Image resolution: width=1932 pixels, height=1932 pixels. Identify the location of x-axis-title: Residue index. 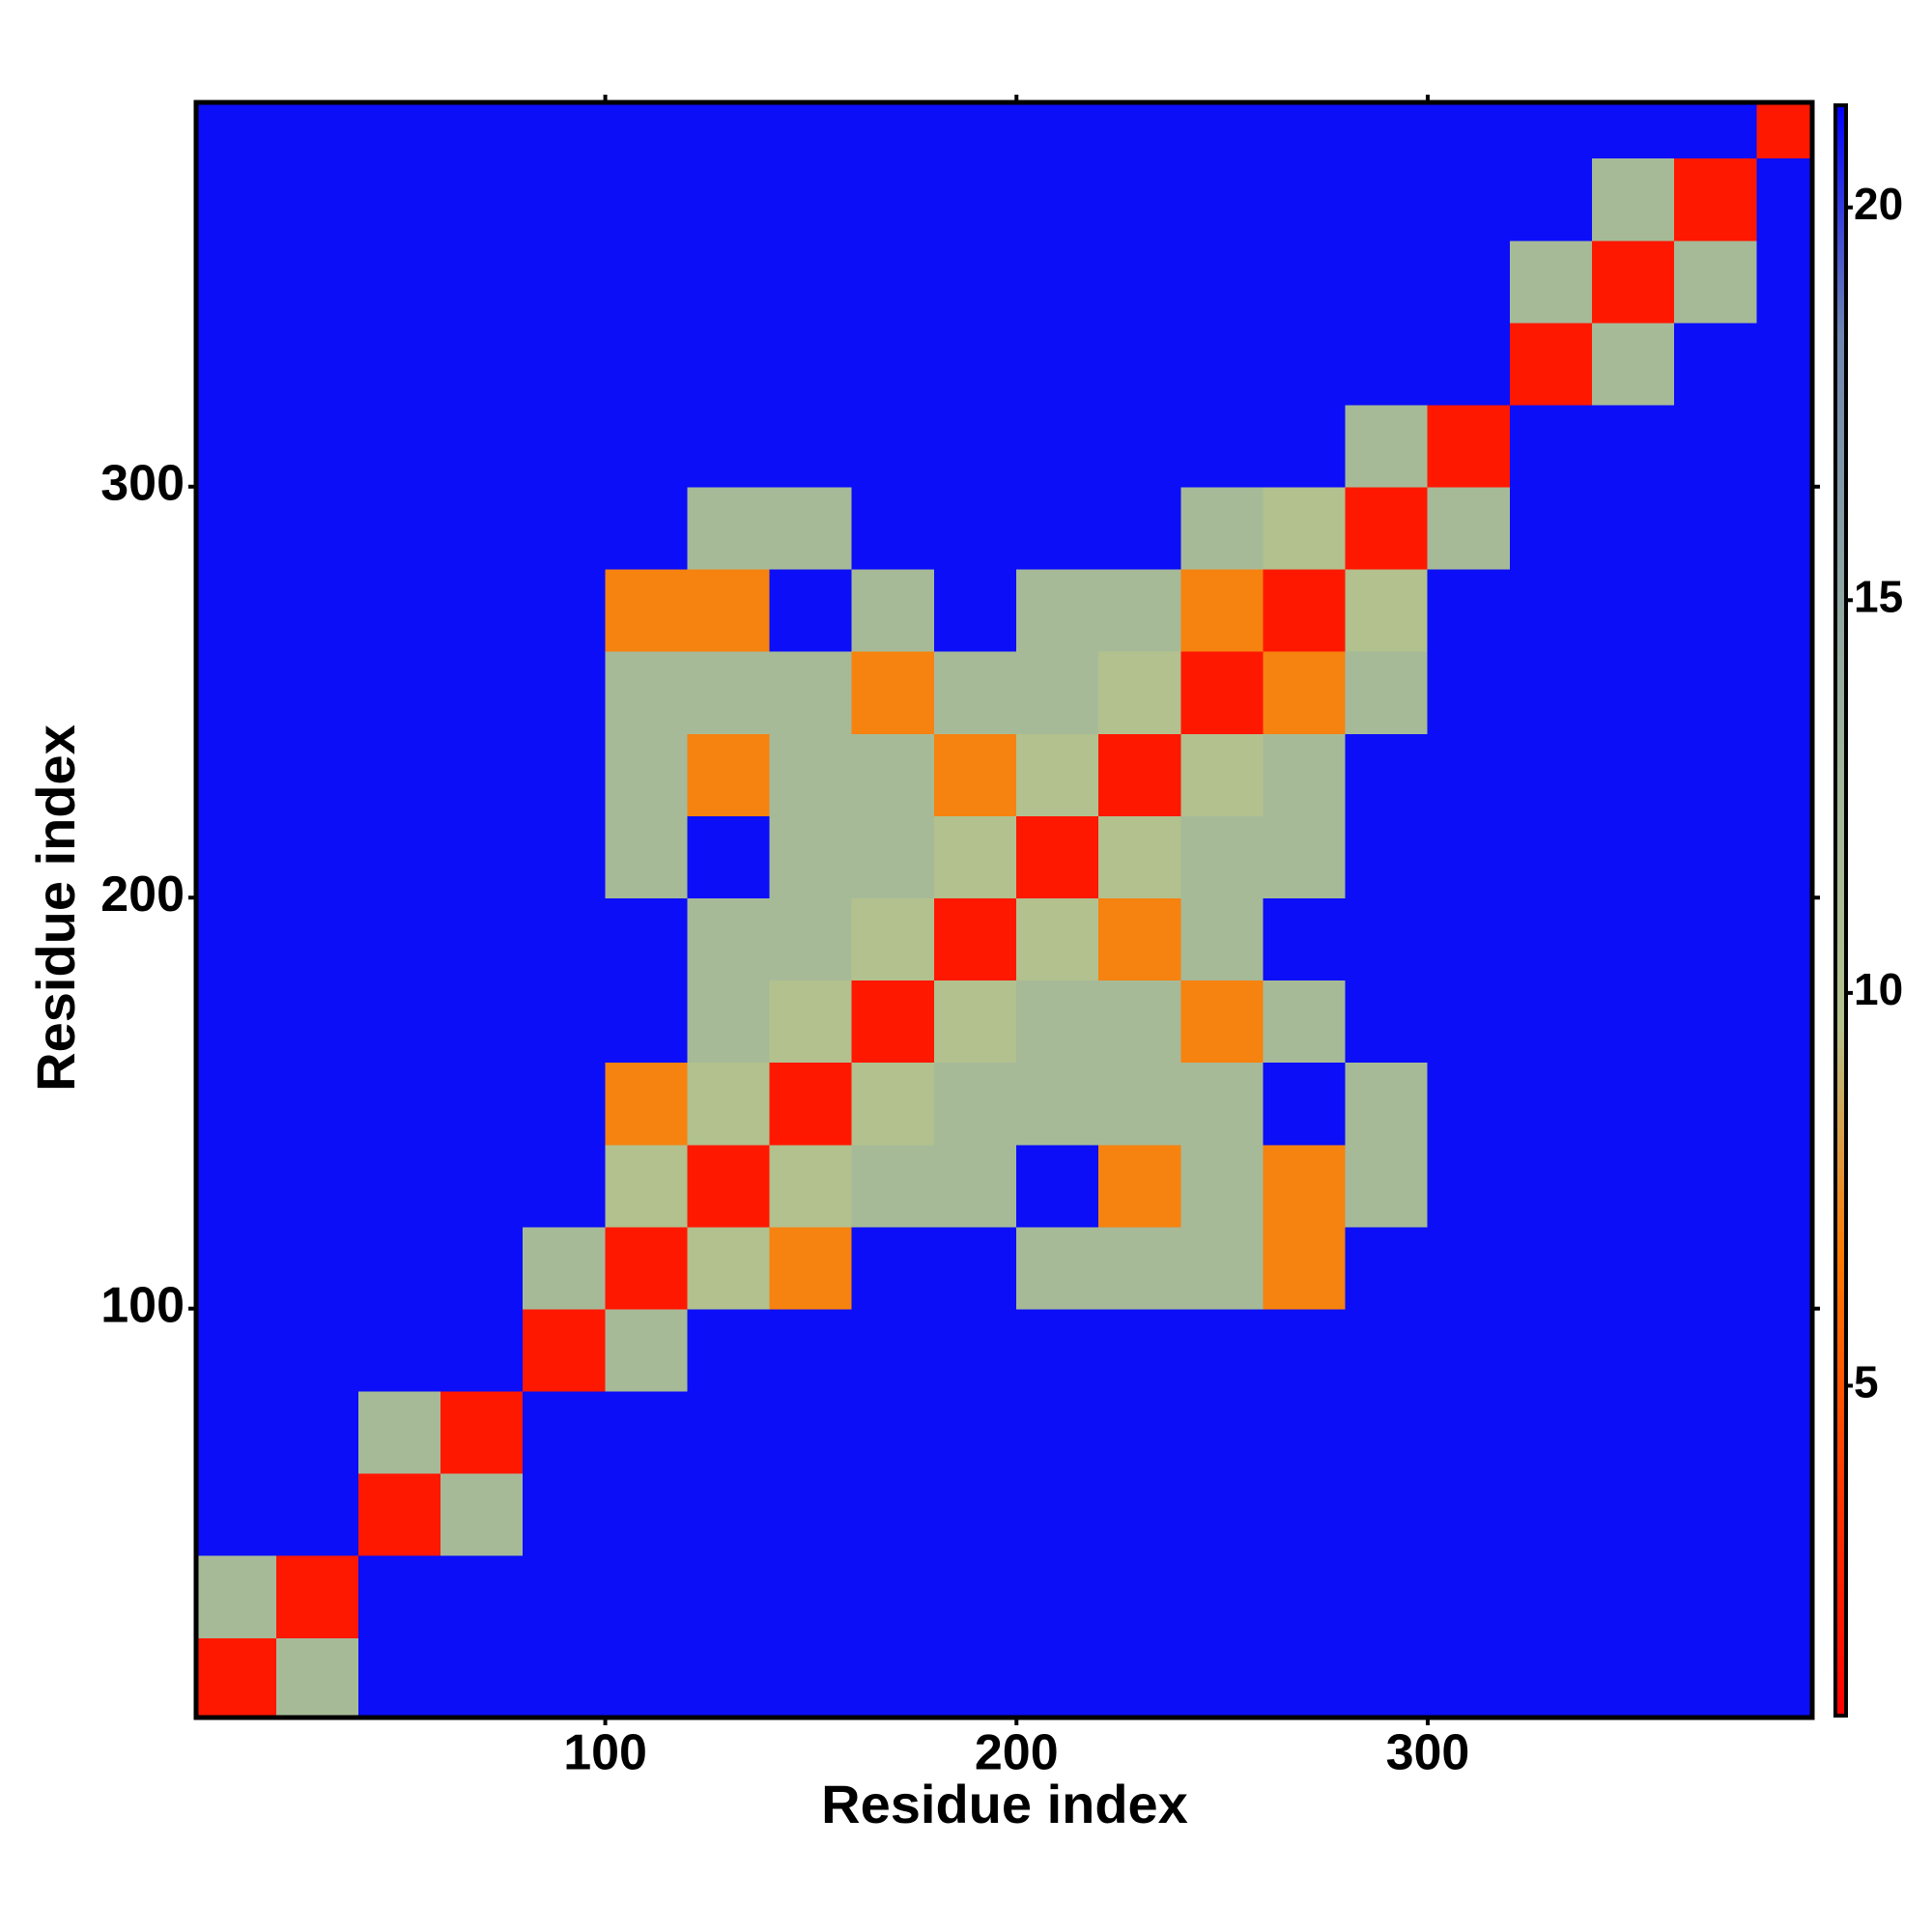
(1005, 1804).